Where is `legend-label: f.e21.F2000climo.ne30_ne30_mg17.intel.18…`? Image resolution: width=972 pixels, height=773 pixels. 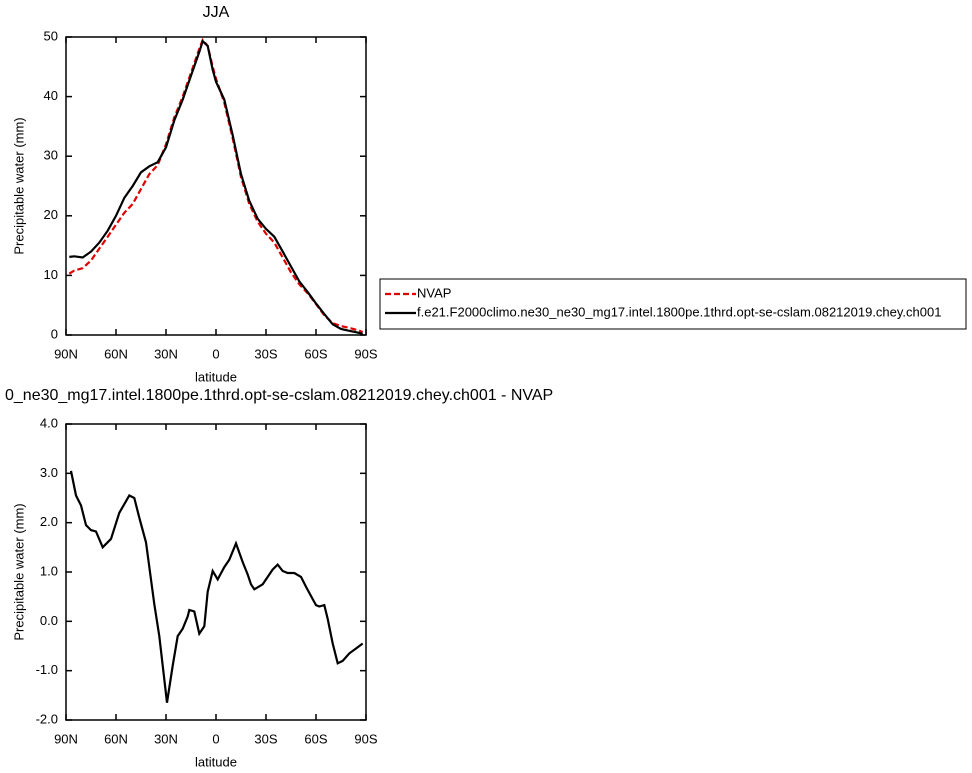 legend-label: f.e21.F2000climo.ne30_ne30_mg17.intel.18… is located at coordinates (679, 311).